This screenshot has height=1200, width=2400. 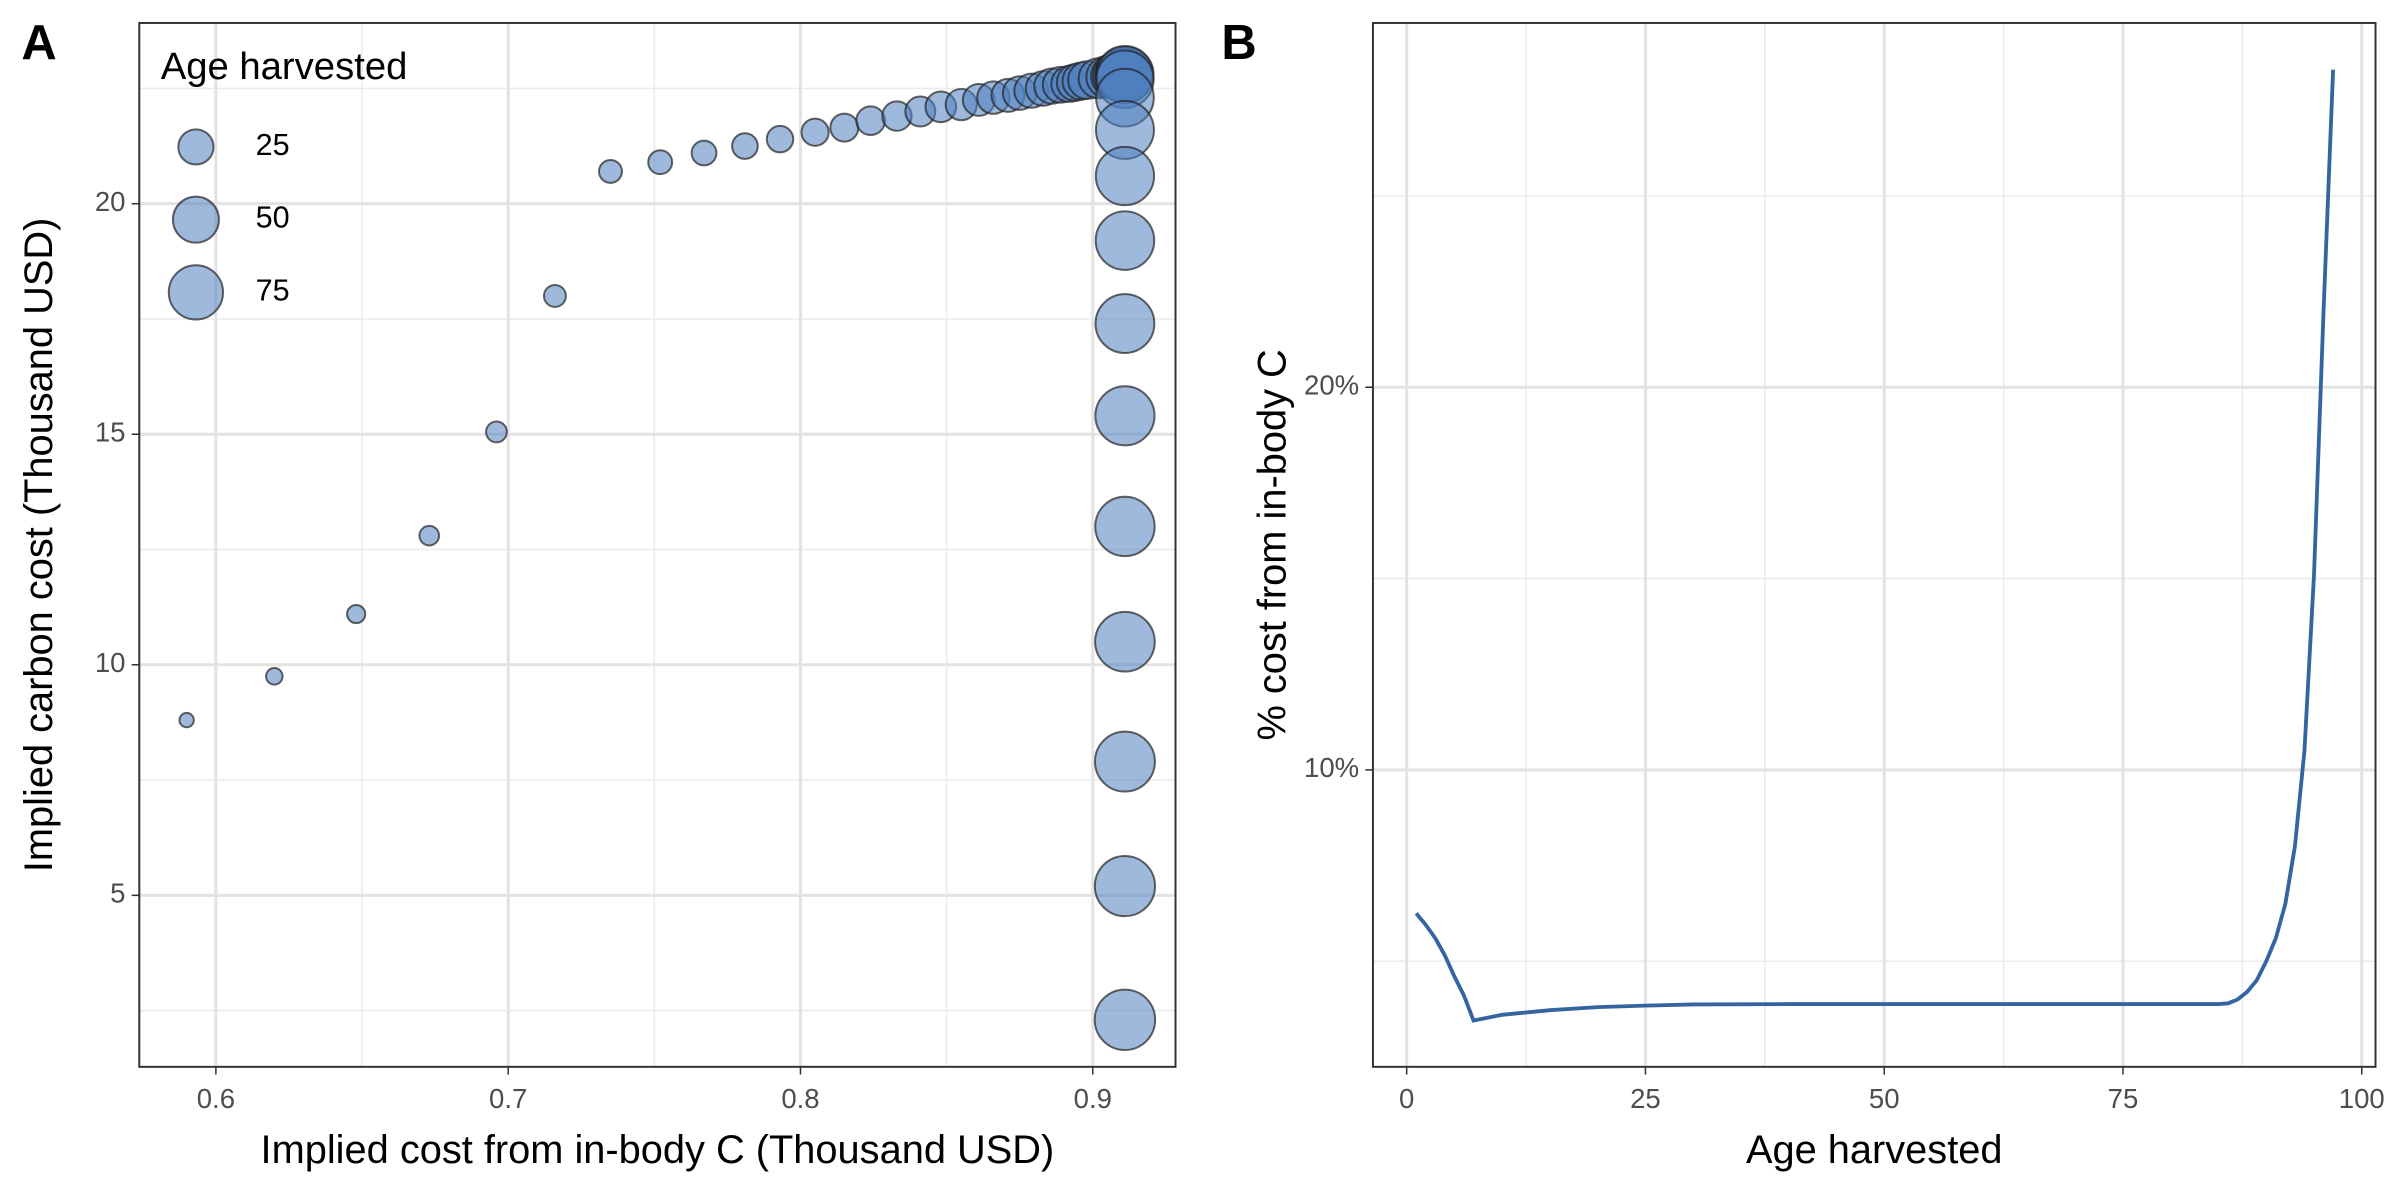 I want to click on x-tick-label: 0.8, so click(x=800, y=1098).